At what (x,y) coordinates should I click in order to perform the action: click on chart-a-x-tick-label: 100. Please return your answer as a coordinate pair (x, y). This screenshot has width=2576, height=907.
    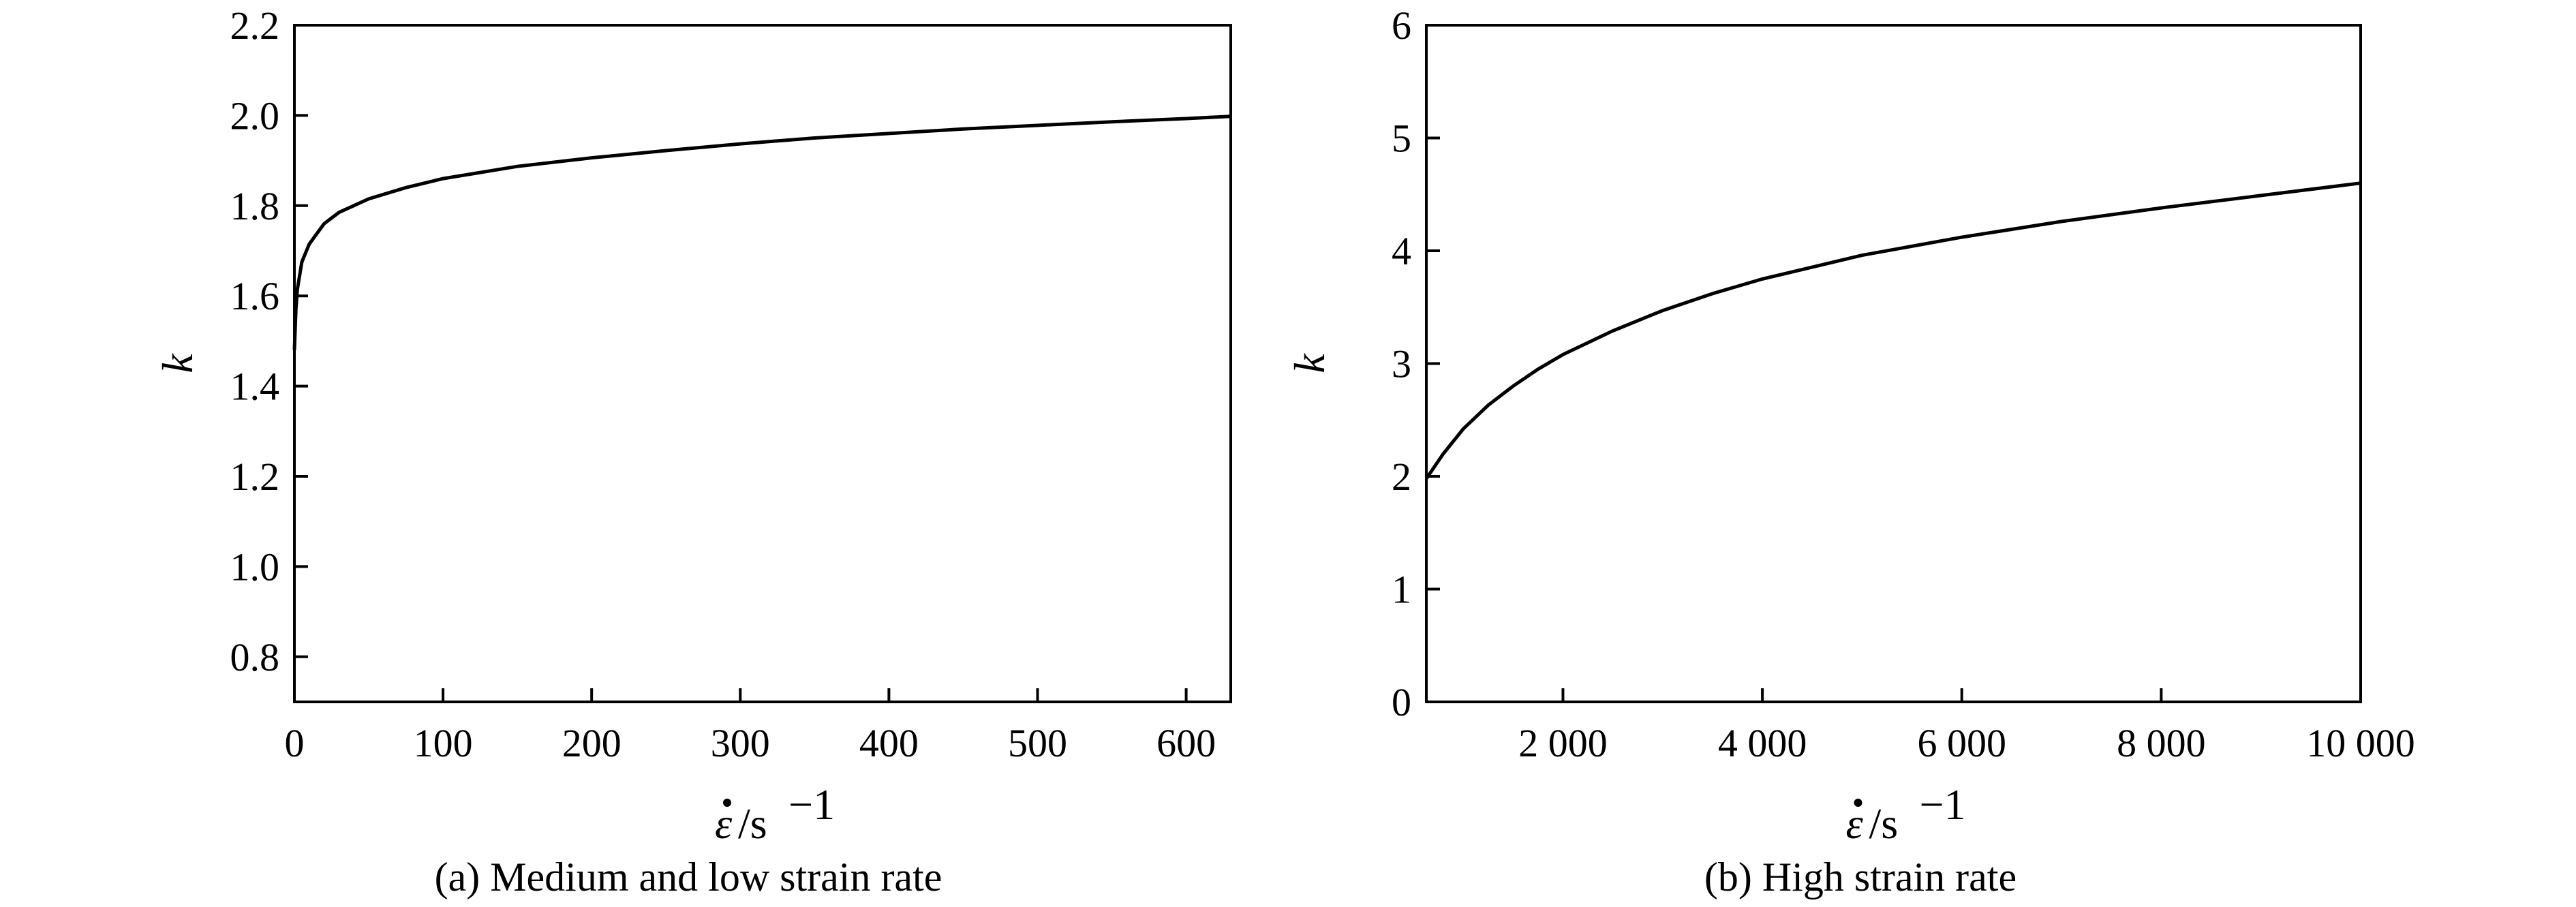
    Looking at the image, I should click on (443, 743).